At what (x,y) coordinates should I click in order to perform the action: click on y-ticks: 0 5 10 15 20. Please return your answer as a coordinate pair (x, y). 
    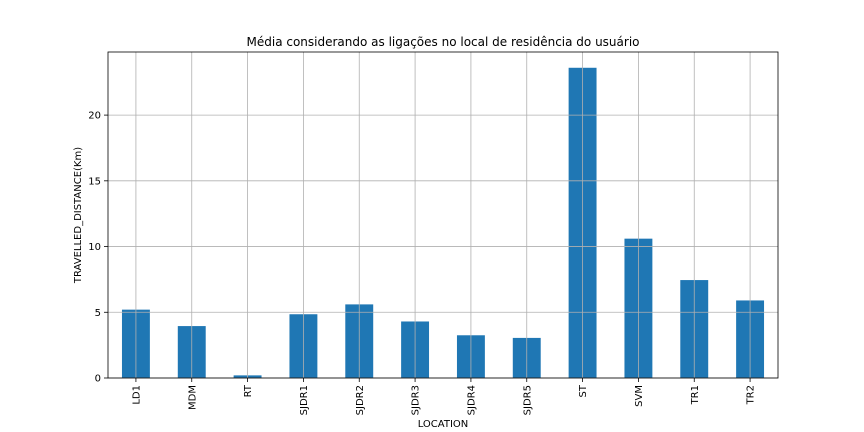
    Looking at the image, I should click on (98, 248).